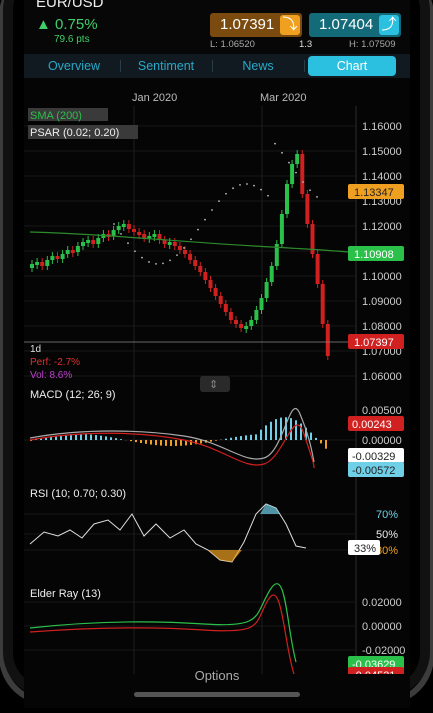  I want to click on options-button: Options, so click(217, 675).